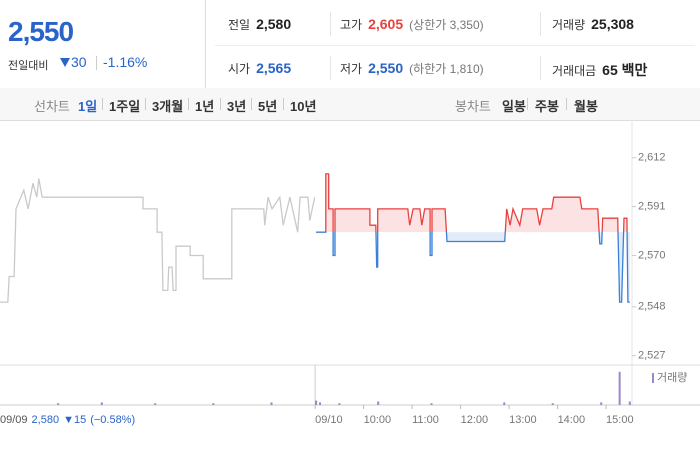 The width and height of the screenshot is (700, 450). What do you see at coordinates (74, 420) in the screenshot?
I see `info-change: ▼15` at bounding box center [74, 420].